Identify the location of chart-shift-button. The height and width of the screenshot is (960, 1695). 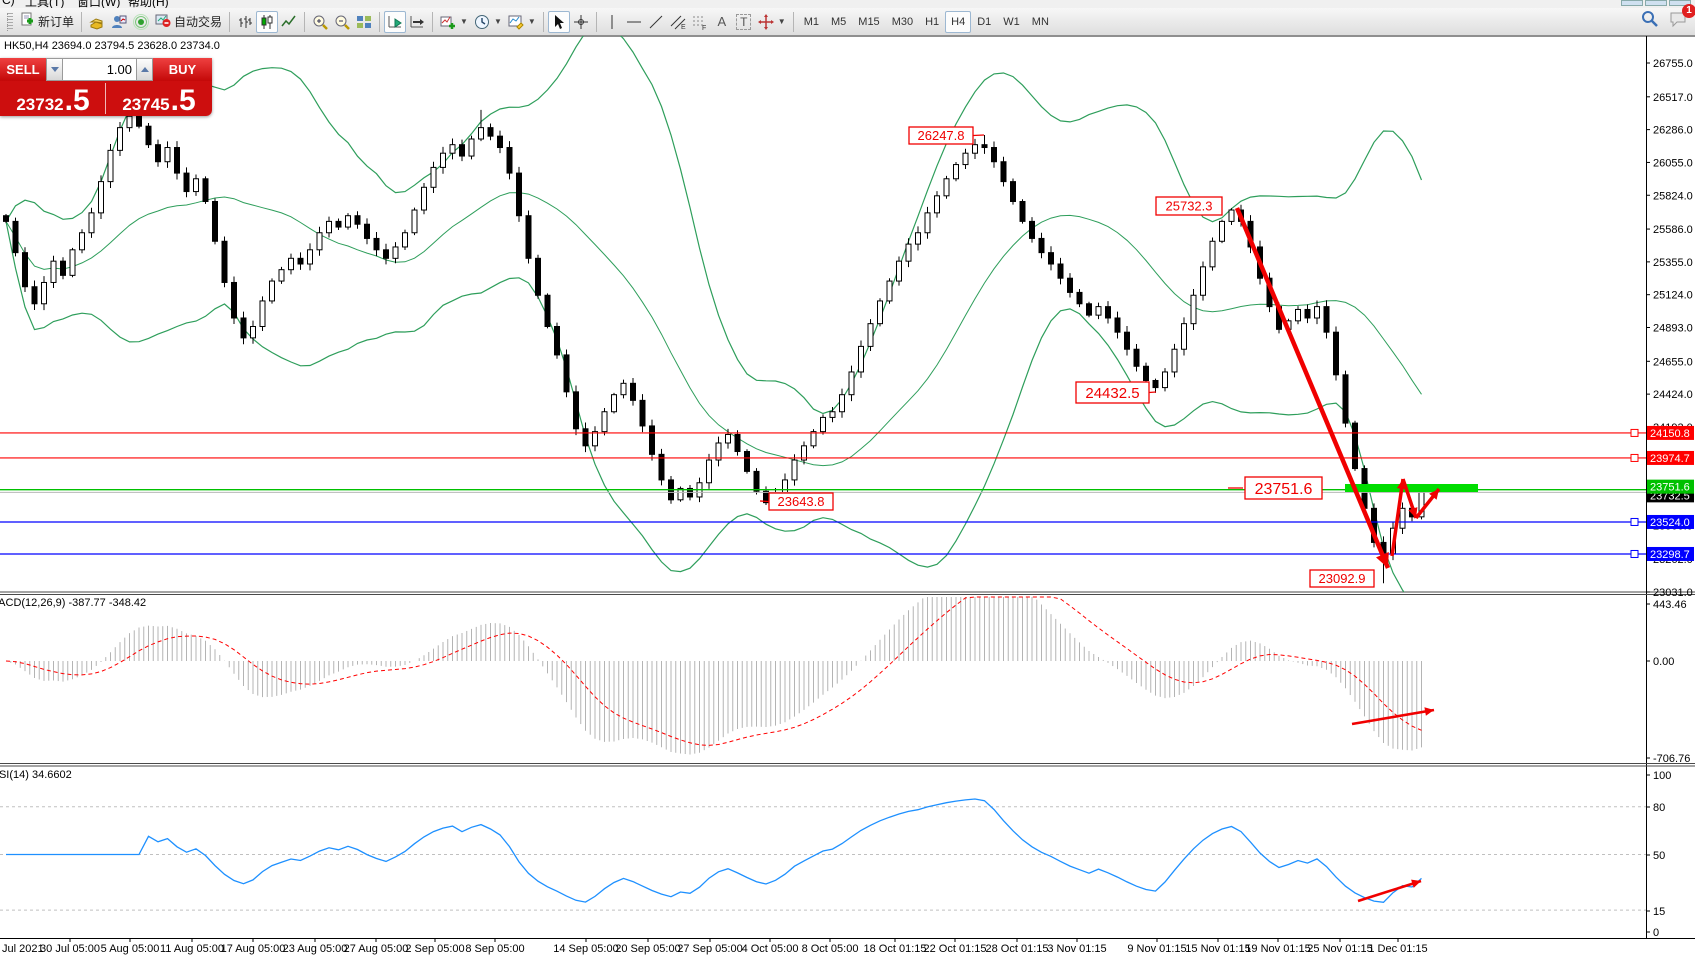
(417, 22).